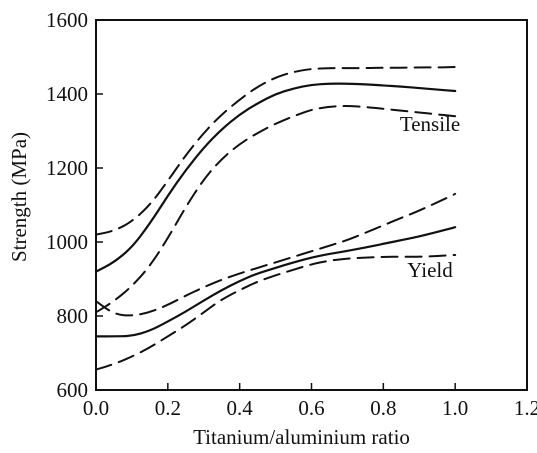  I want to click on x-tick-label: 1.0, so click(455, 408).